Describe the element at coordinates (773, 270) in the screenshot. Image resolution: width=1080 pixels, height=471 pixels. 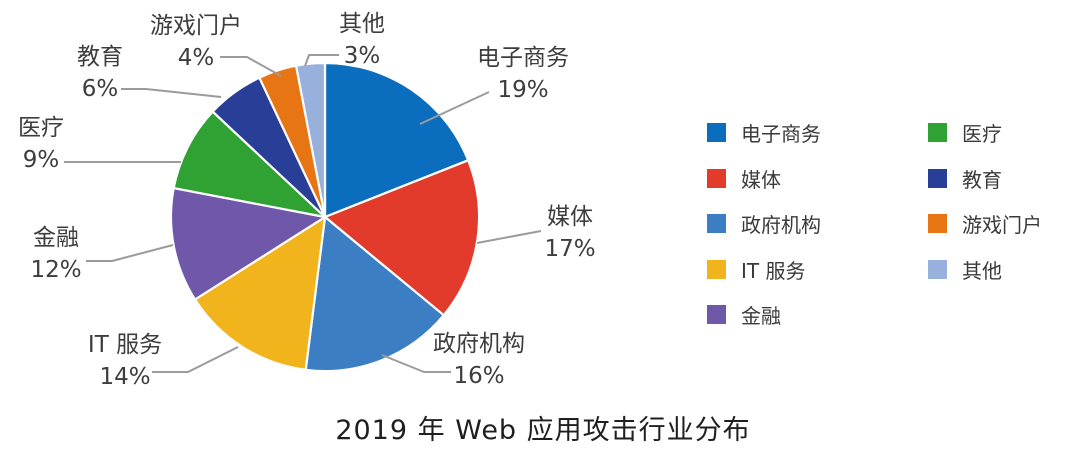
I see `legend-label: IT 服务` at that location.